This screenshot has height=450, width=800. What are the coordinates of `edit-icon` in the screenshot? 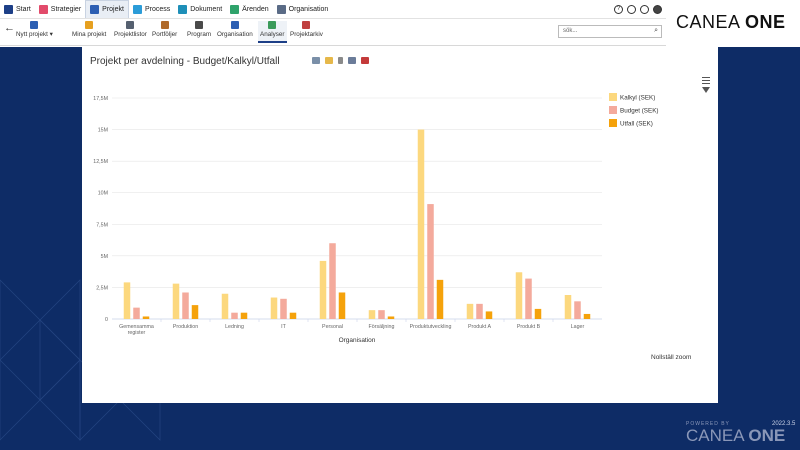 It's located at (340, 60).